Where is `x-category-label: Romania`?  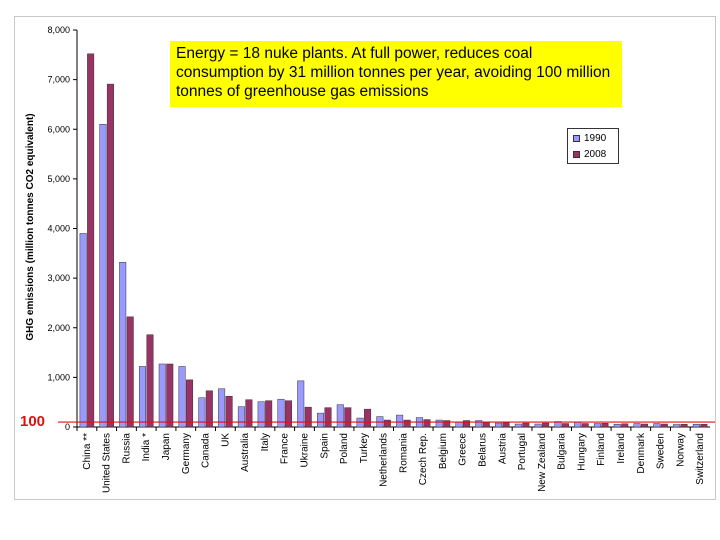
x-category-label: Romania is located at coordinates (403, 453).